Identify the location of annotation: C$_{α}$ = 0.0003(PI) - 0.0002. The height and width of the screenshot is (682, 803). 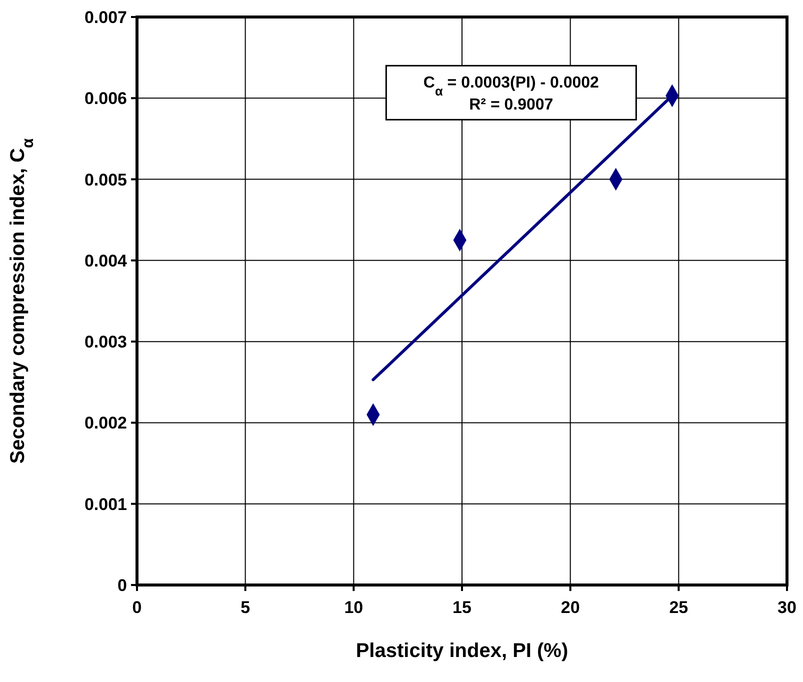
(511, 86).